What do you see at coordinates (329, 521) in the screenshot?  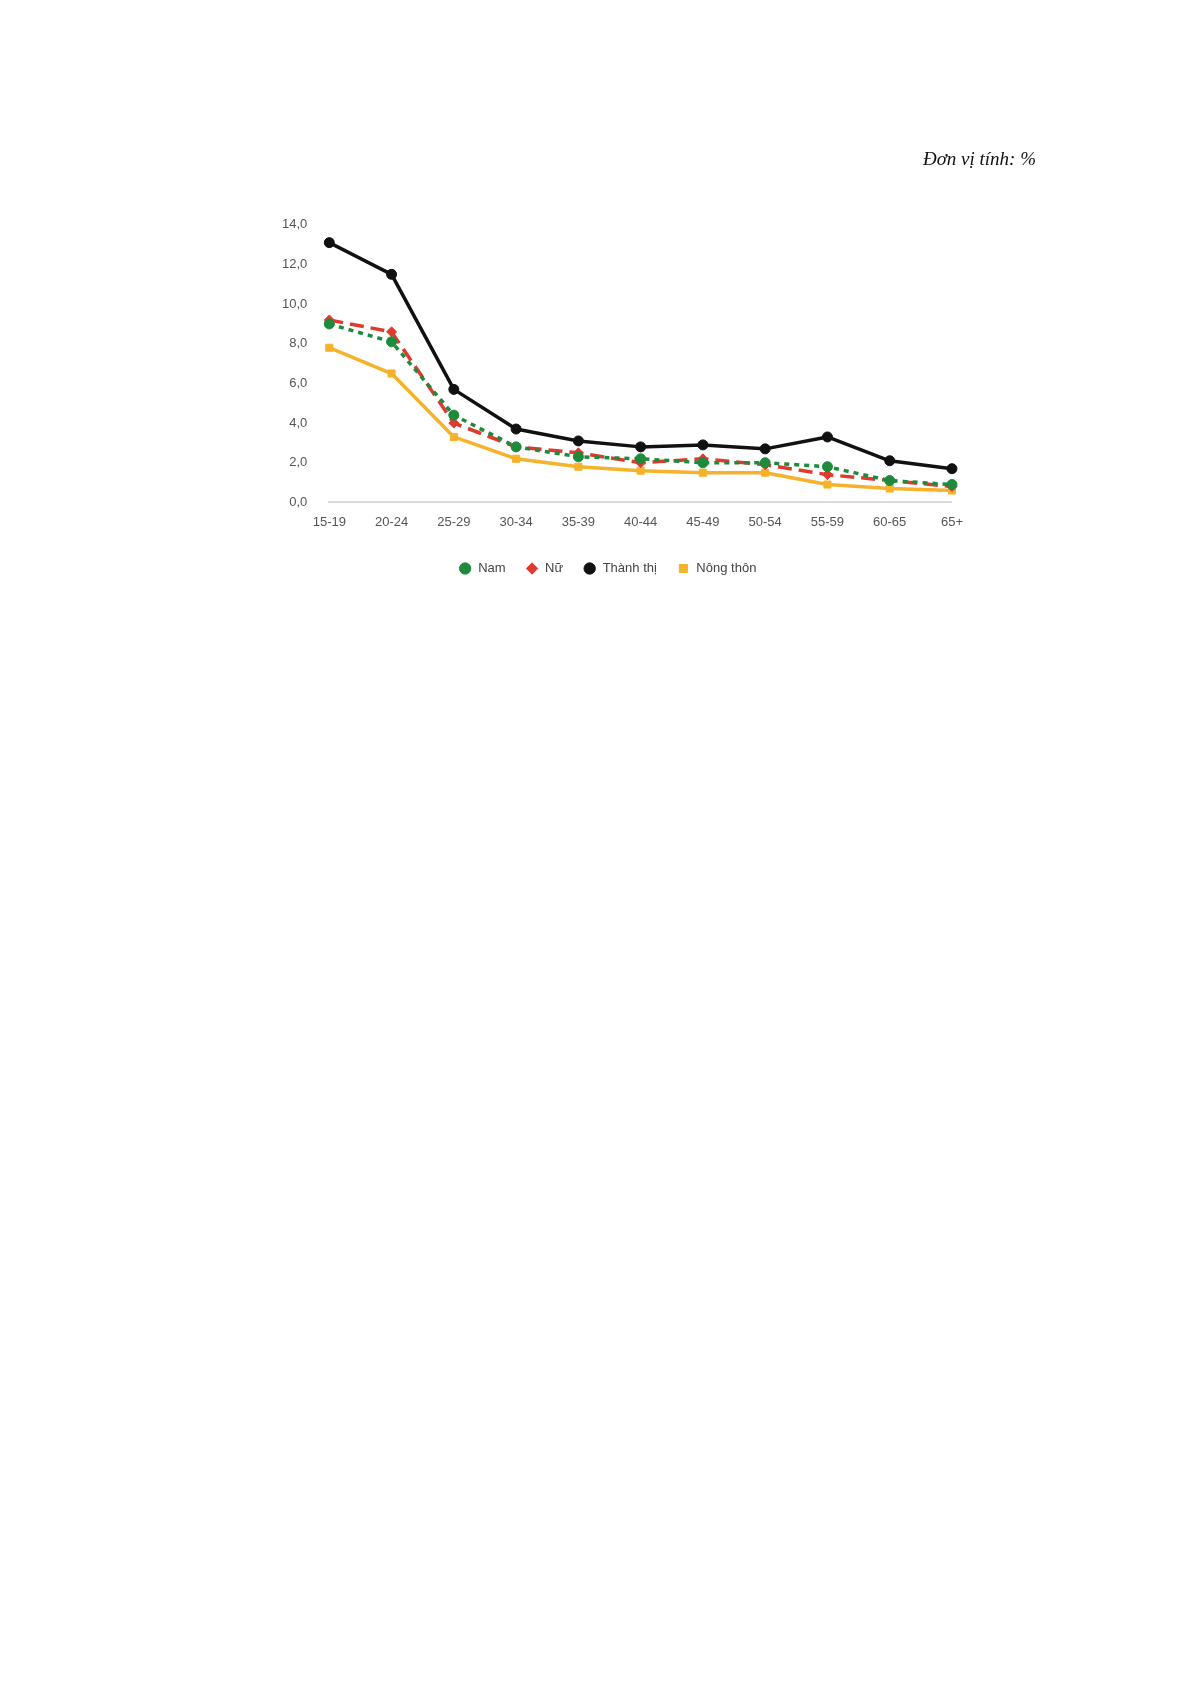 I see `x-tick-label: 15-19` at bounding box center [329, 521].